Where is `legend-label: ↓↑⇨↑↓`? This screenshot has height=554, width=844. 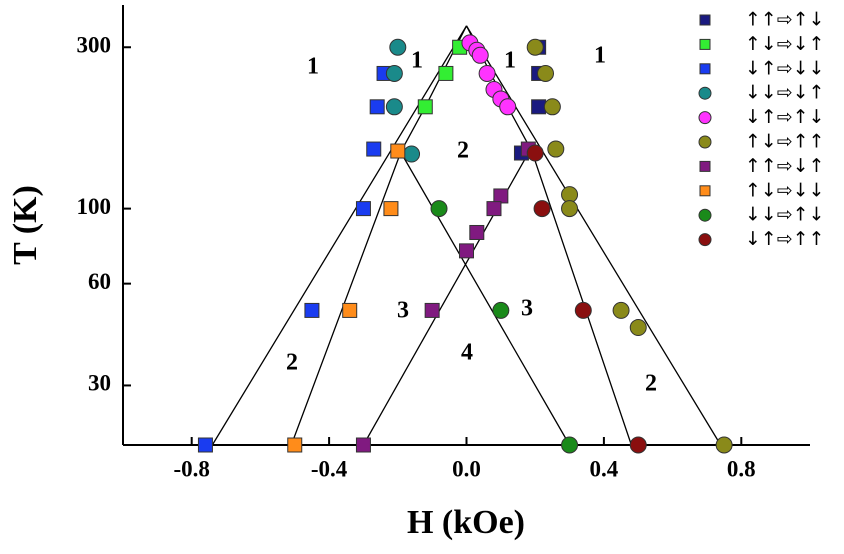 legend-label: ↓↑⇨↑↓ is located at coordinates (785, 117).